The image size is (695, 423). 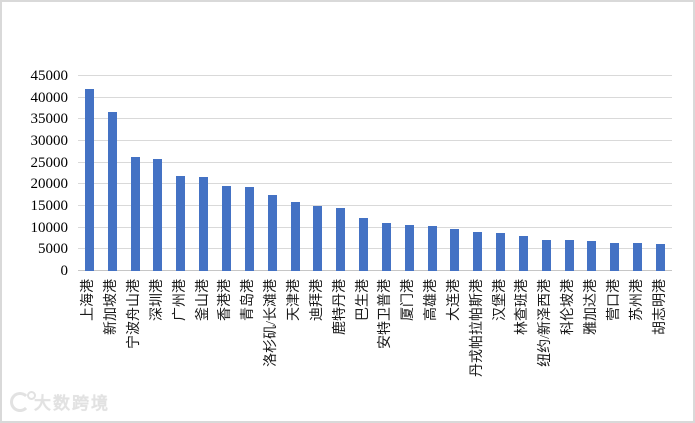 What do you see at coordinates (49, 76) in the screenshot?
I see `y-tick-label: 45000` at bounding box center [49, 76].